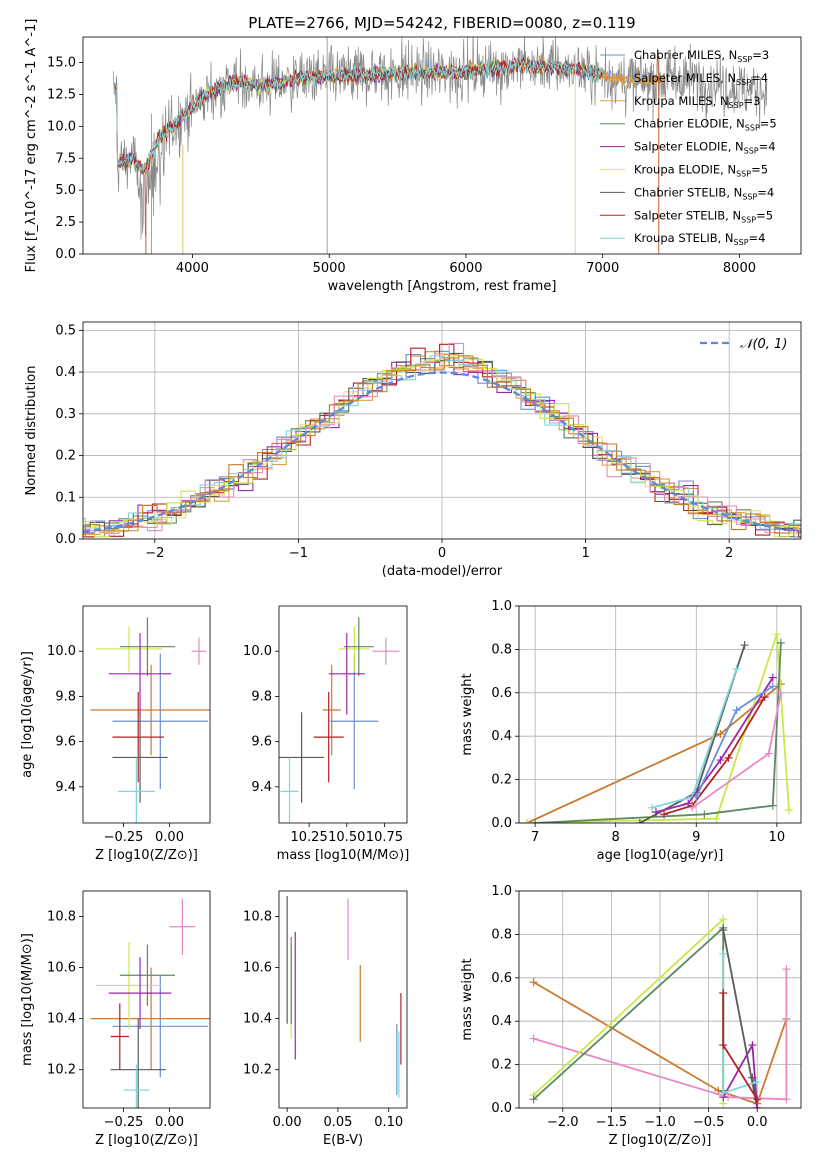 The width and height of the screenshot is (819, 1170). I want to click on y-tick-label: 9.6, so click(261, 742).